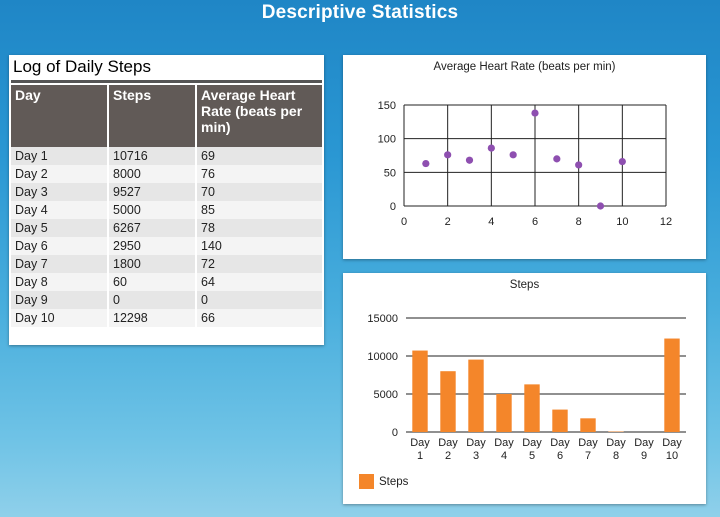  What do you see at coordinates (504, 449) in the screenshot?
I see `bar-category-label: Day 4` at bounding box center [504, 449].